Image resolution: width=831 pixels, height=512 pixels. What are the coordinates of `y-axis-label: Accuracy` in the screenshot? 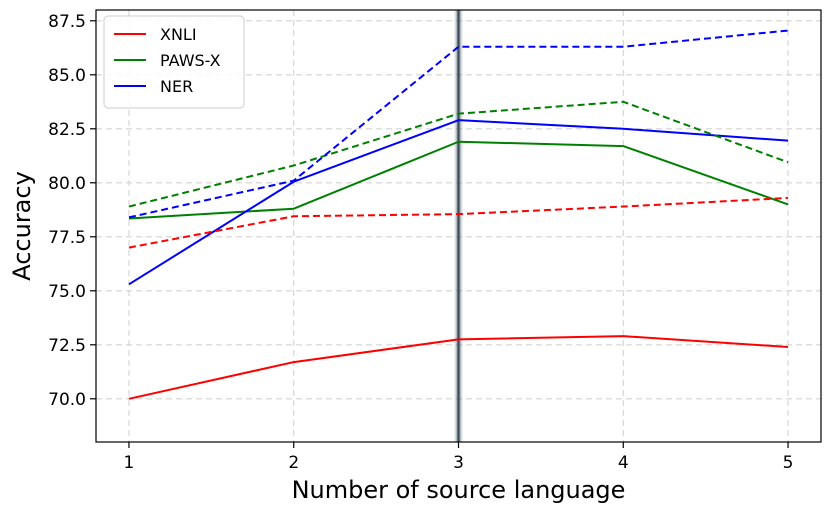 It's located at (22, 226).